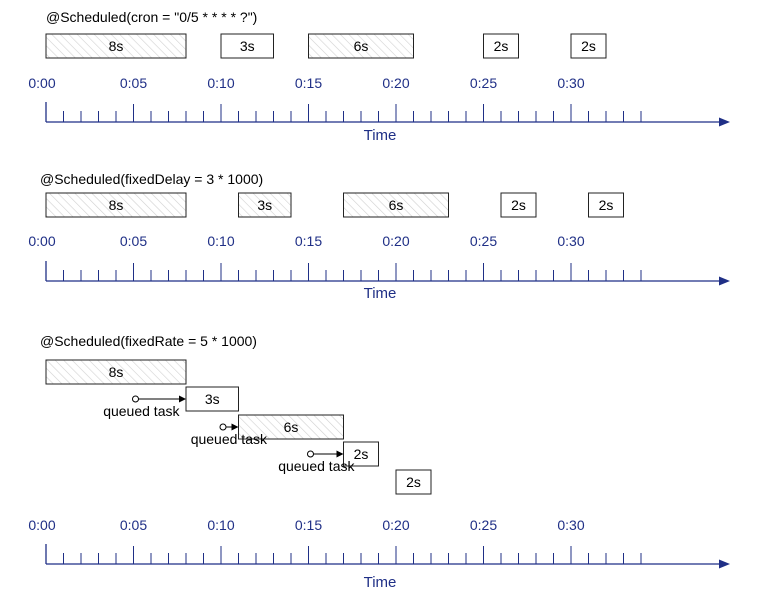 The height and width of the screenshot is (600, 760). What do you see at coordinates (151, 17) in the screenshot?
I see `panel-title-cron: @Scheduled(cron = "0/5 * * * * ?")` at bounding box center [151, 17].